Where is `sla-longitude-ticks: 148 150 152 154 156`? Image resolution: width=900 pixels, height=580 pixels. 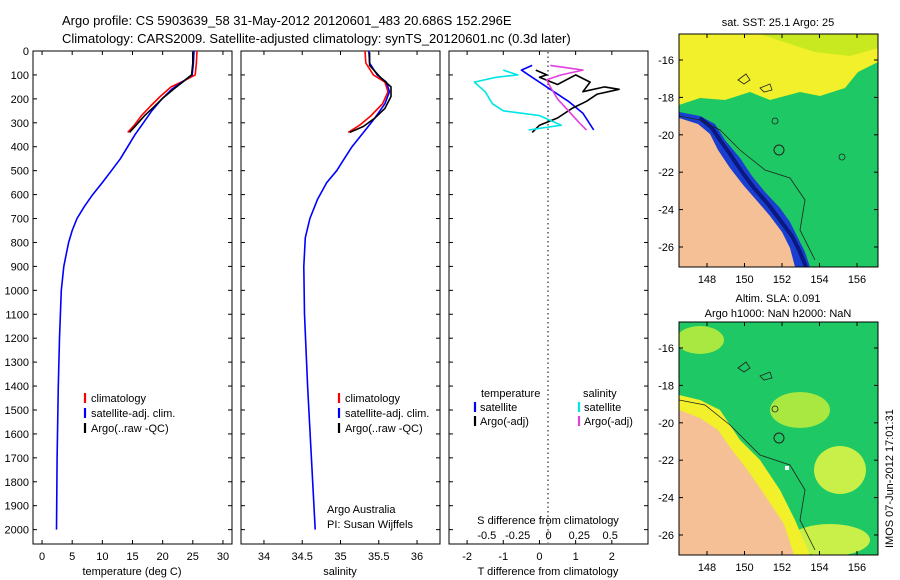
sla-longitude-ticks: 148 150 152 154 156 is located at coordinates (782, 448).